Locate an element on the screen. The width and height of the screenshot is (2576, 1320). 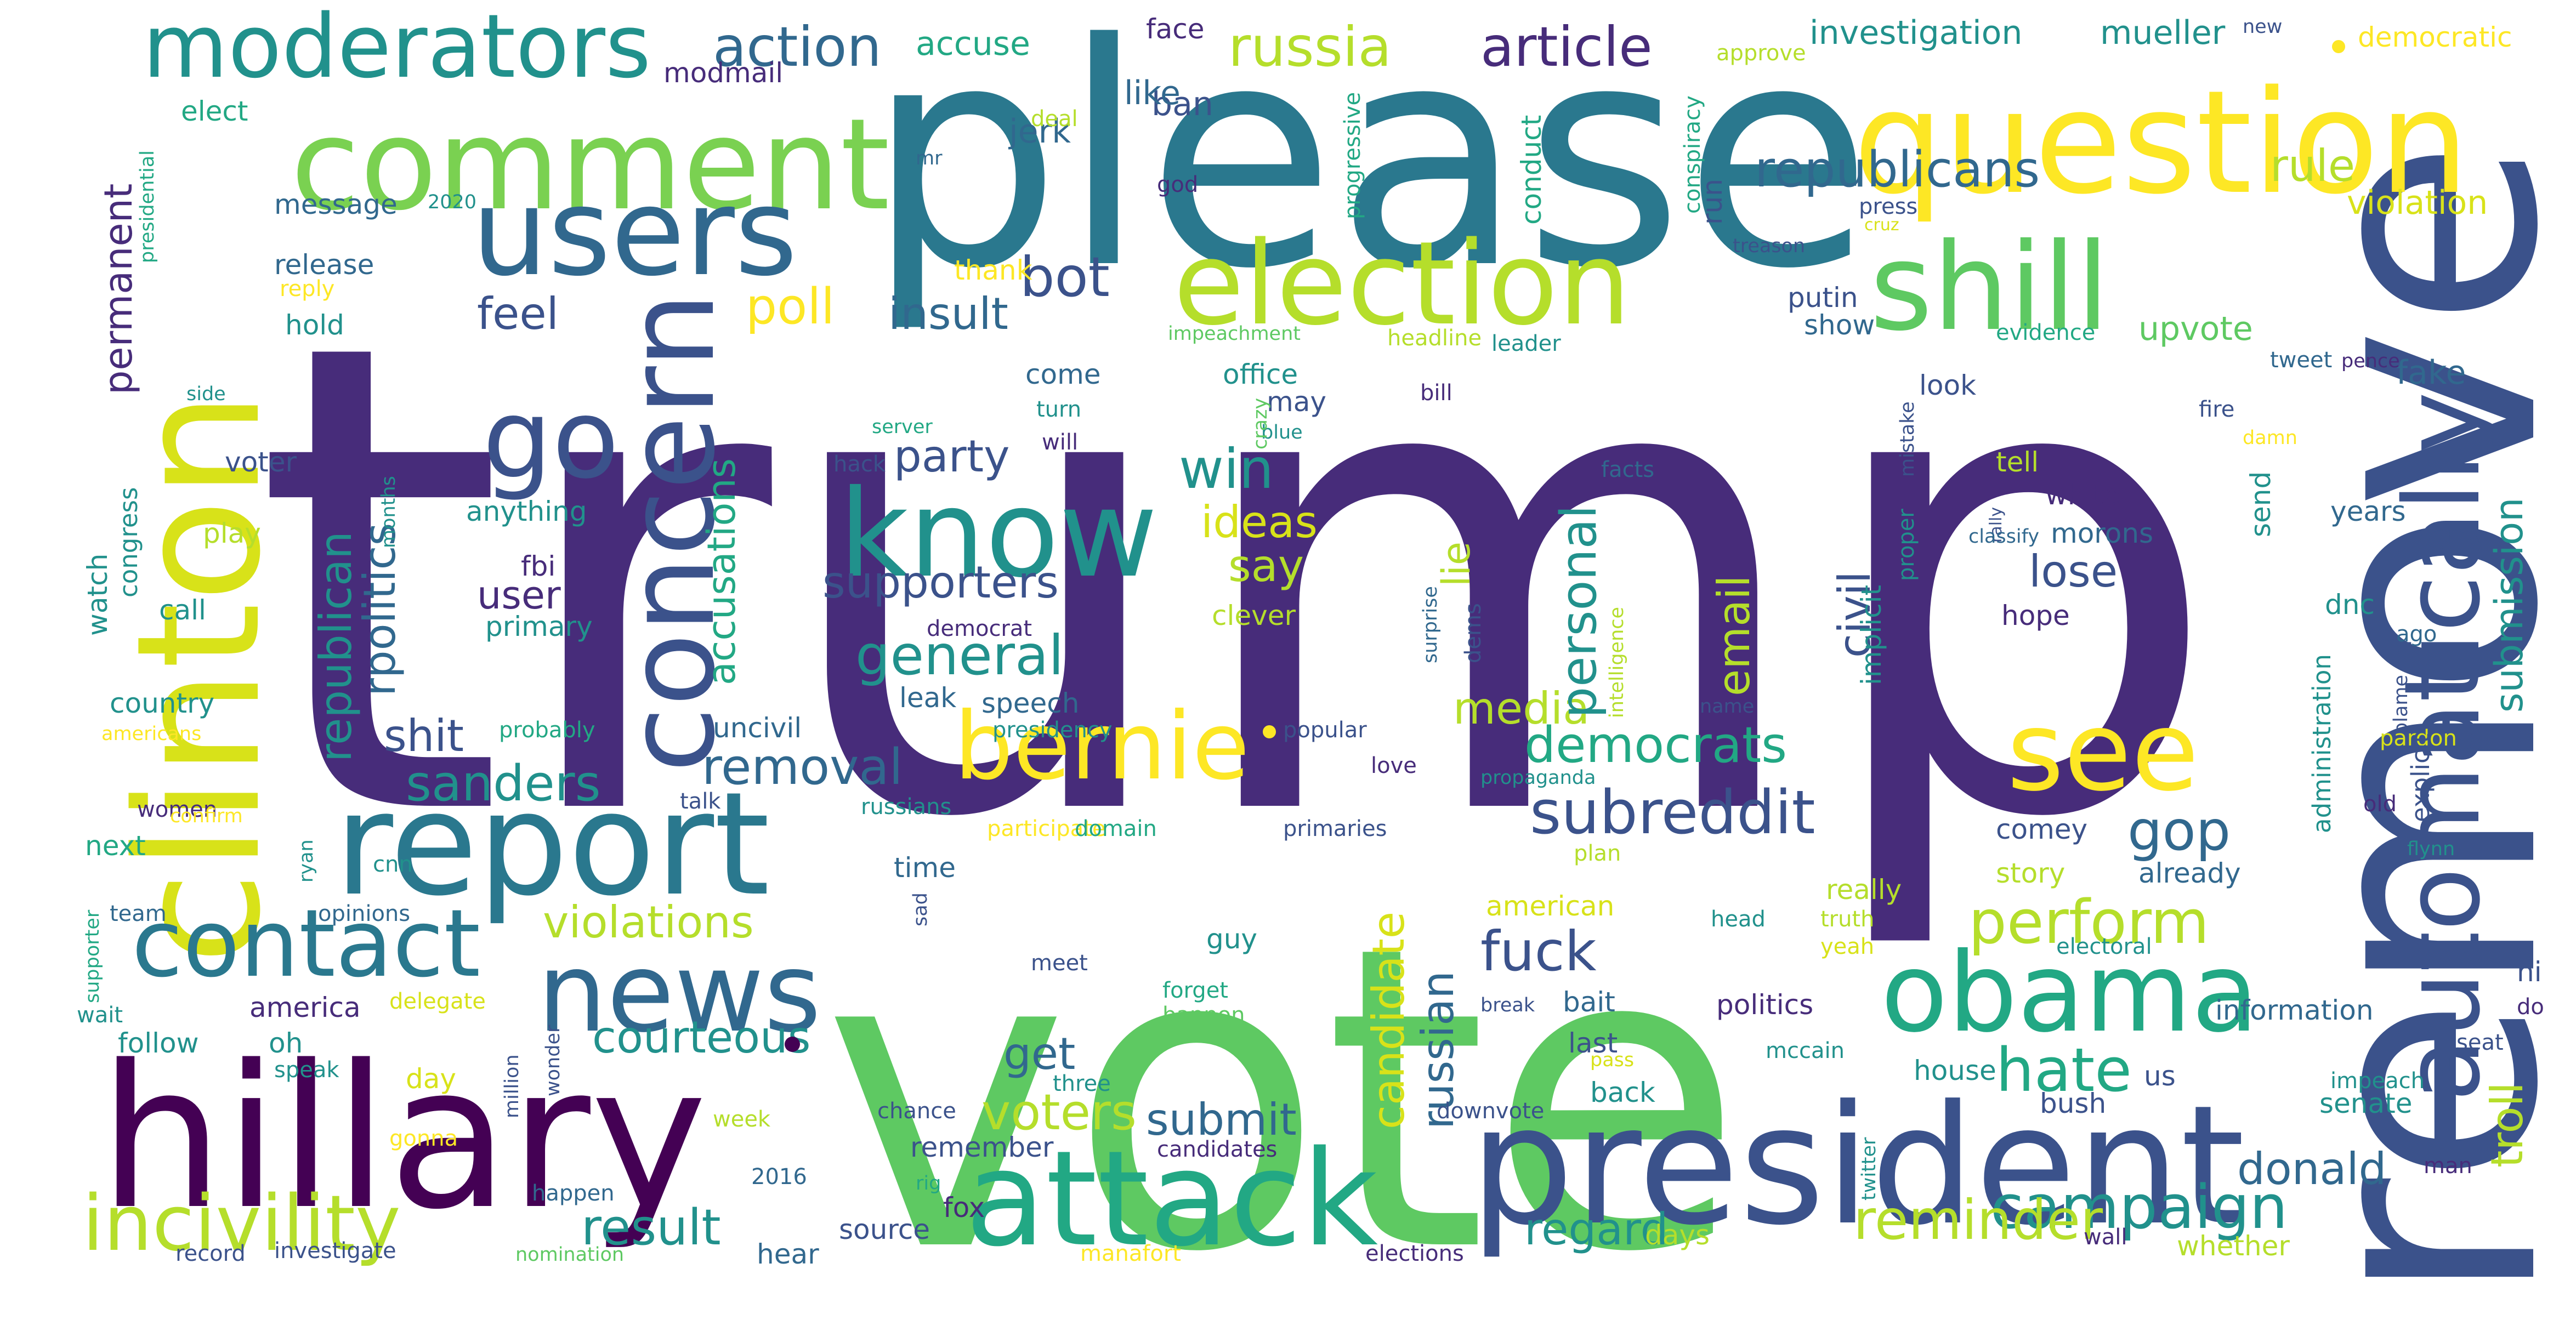
word-american: american is located at coordinates (1550, 906).